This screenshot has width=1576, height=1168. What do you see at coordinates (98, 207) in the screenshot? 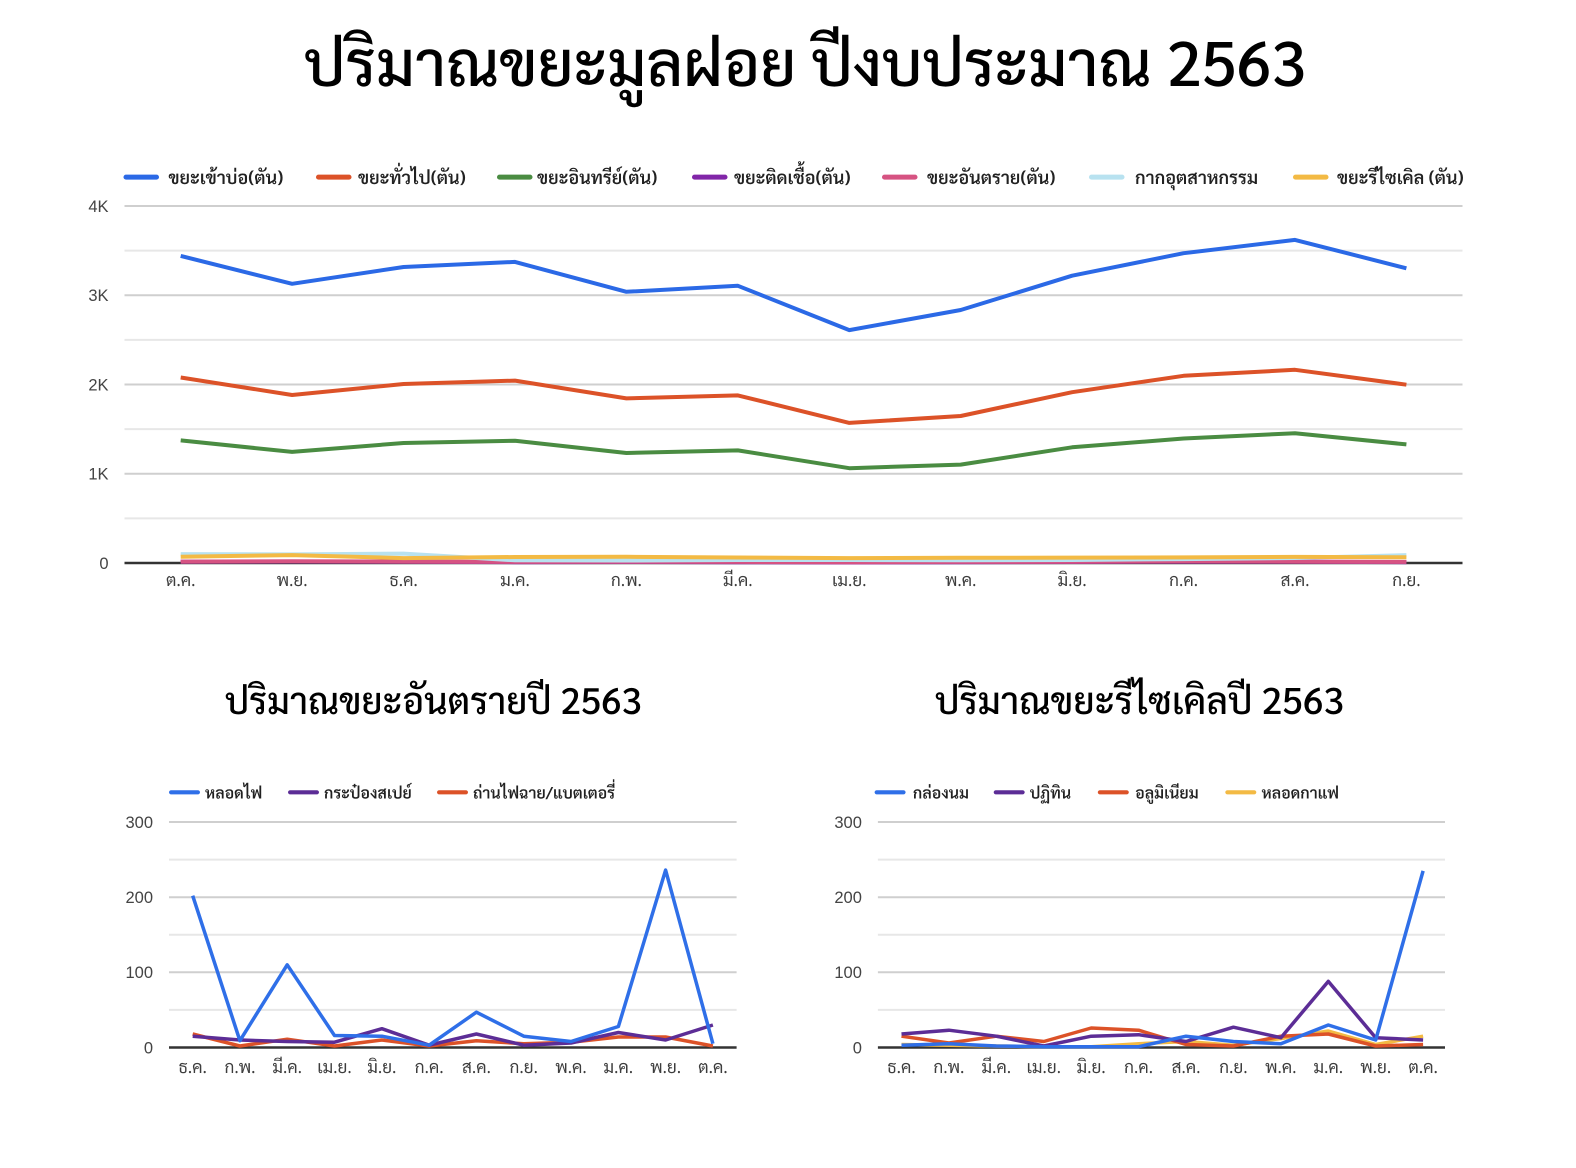
I see `svg-text: 4K` at bounding box center [98, 207].